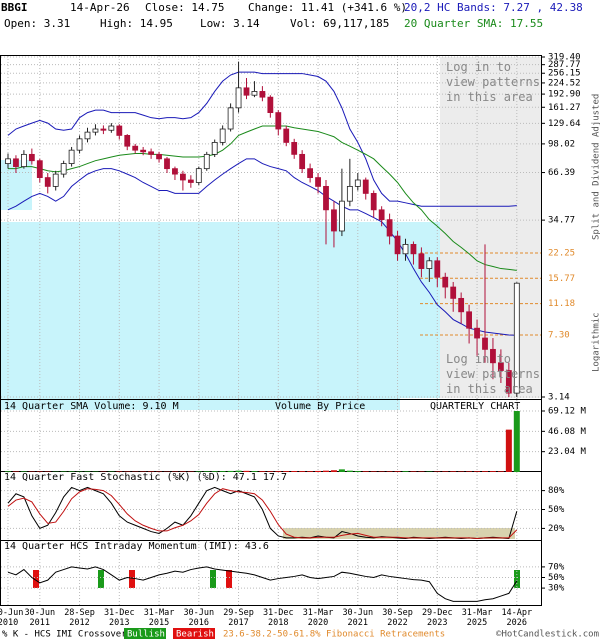 The image size is (600, 640). What do you see at coordinates (559, 398) in the screenshot?
I see `y-tick-label: 3.14` at bounding box center [559, 398].